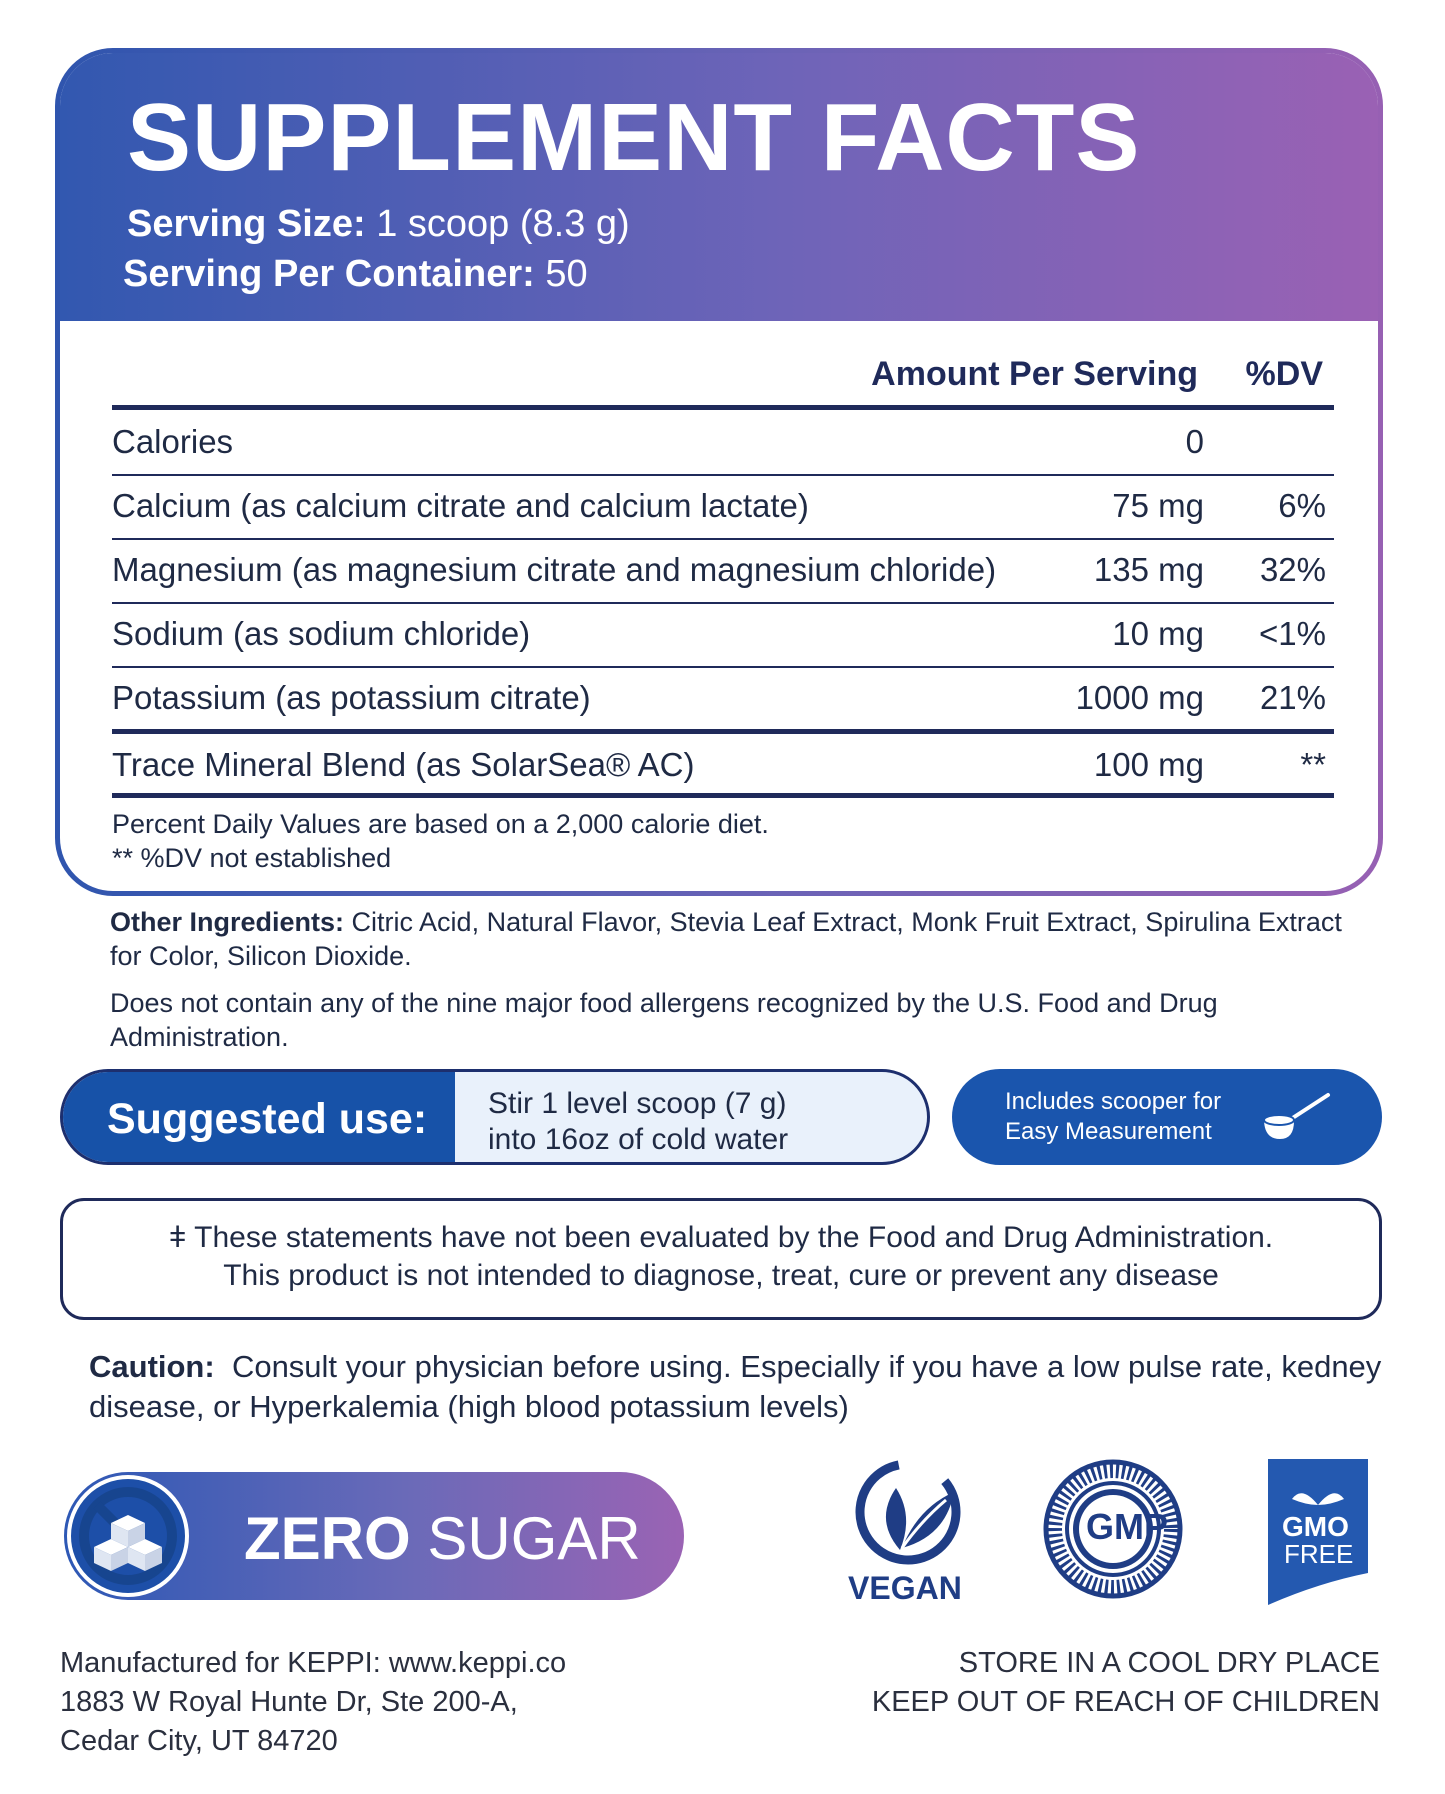  I want to click on scooper-text: Includes scooper for Easy Measurement, so click(1113, 1117).